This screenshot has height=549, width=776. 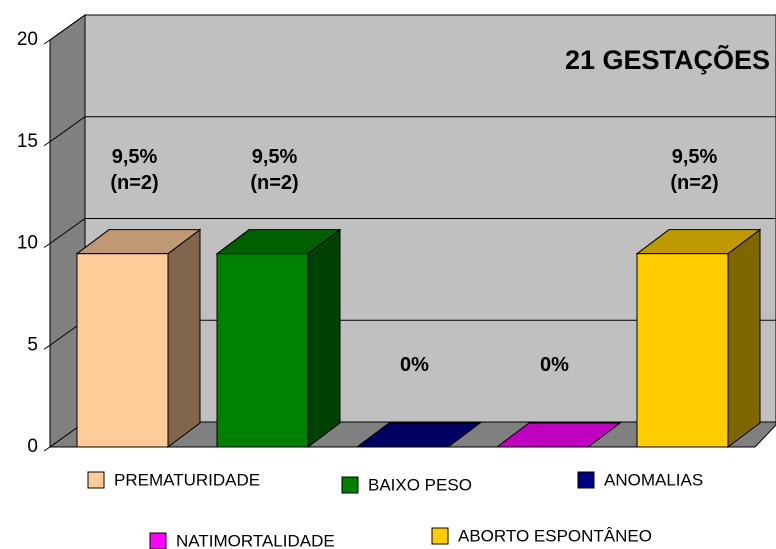 I want to click on legend-label: NATIMORTALIDADE, so click(x=255, y=540).